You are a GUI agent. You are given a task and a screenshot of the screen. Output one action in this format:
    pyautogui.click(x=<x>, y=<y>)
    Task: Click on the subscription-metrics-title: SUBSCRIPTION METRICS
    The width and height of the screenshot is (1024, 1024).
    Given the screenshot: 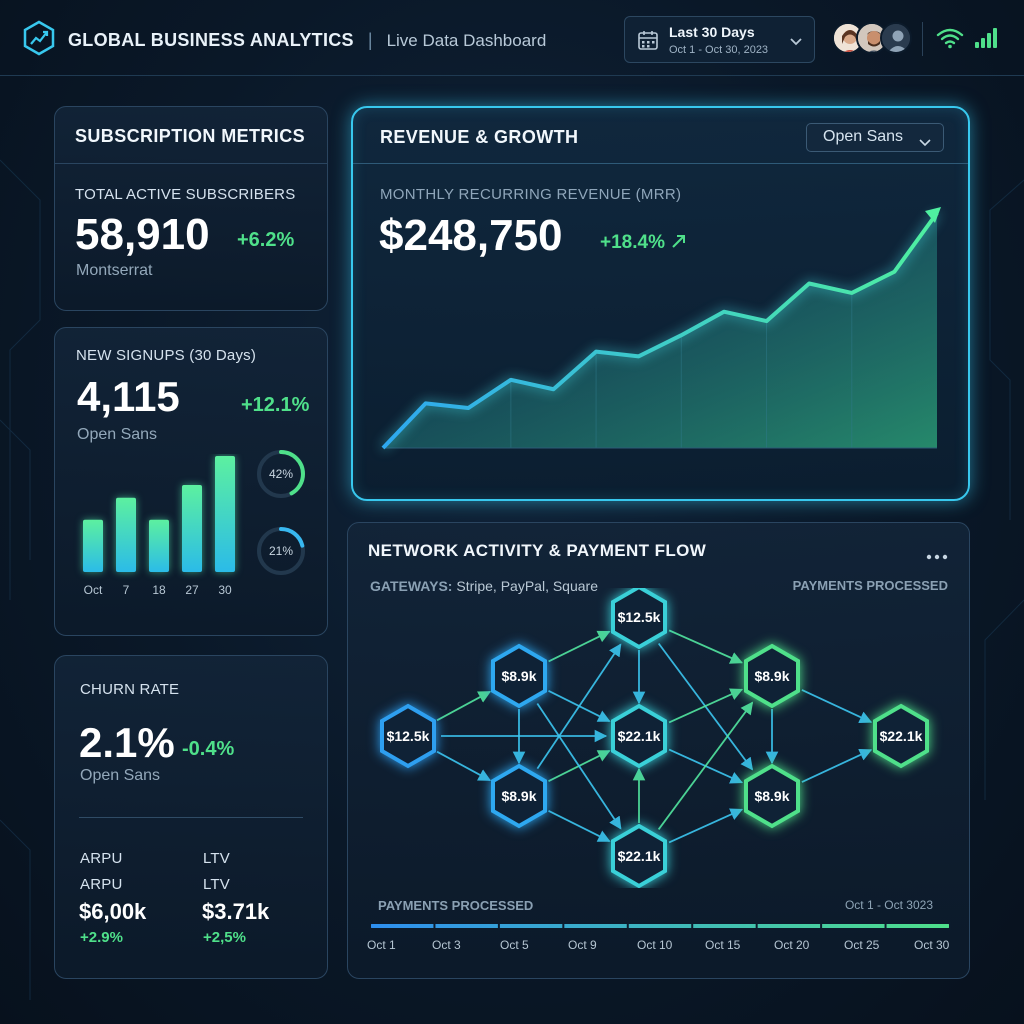 What is the action you would take?
    pyautogui.click(x=190, y=136)
    